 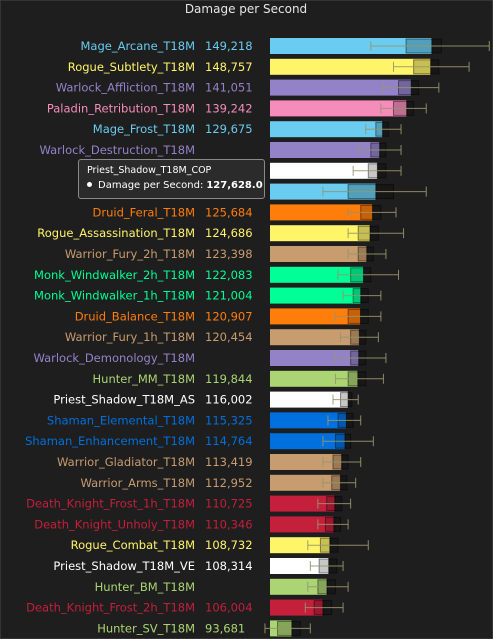 I want to click on value-label: 120,454, so click(x=229, y=337).